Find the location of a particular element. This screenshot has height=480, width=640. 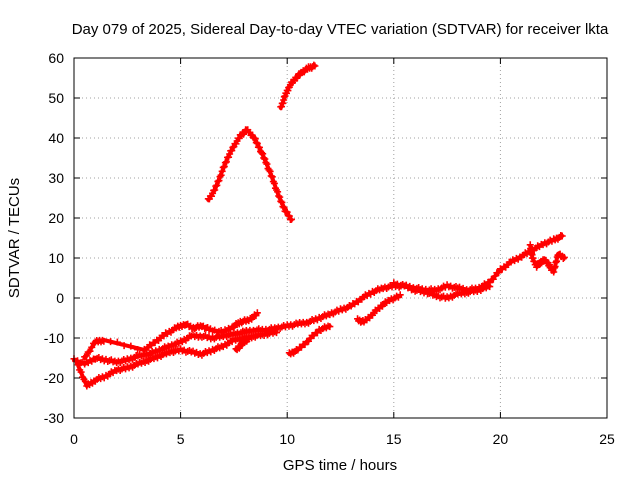

series-band-lower is located at coordinates (177, 359).